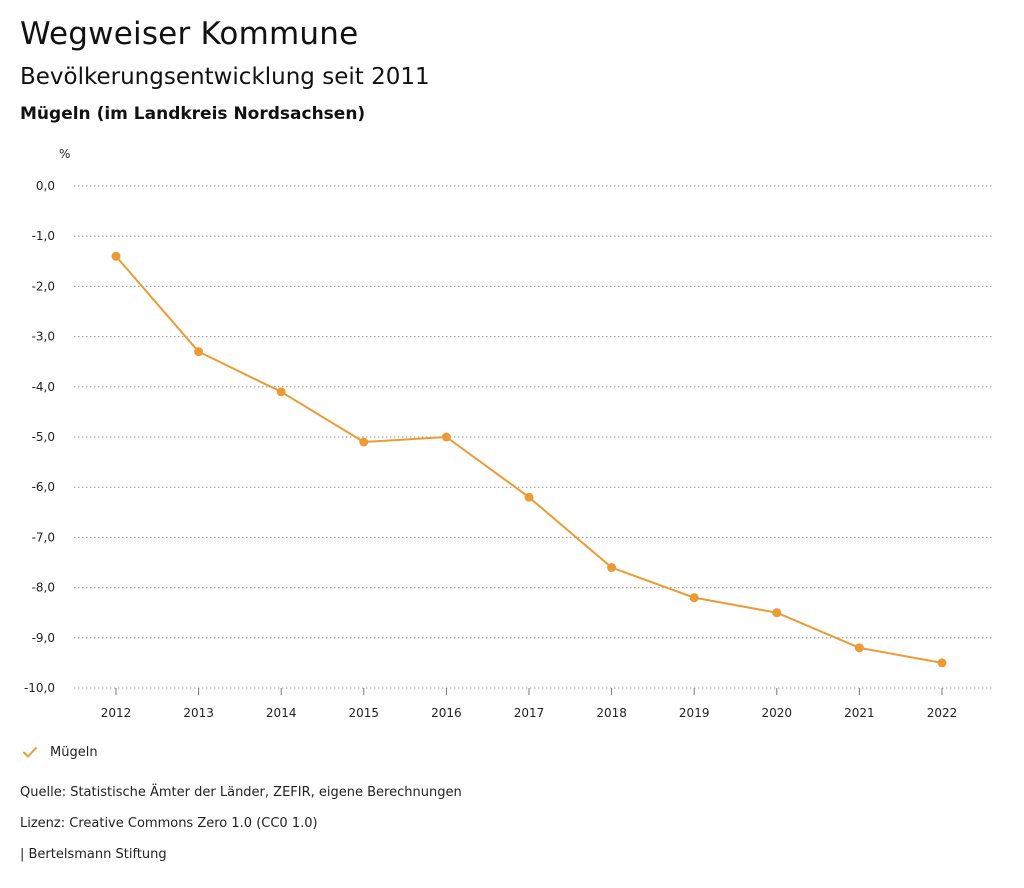  I want to click on page-subtitle: Bevölkerungsentwicklung seit 2011, so click(225, 77).